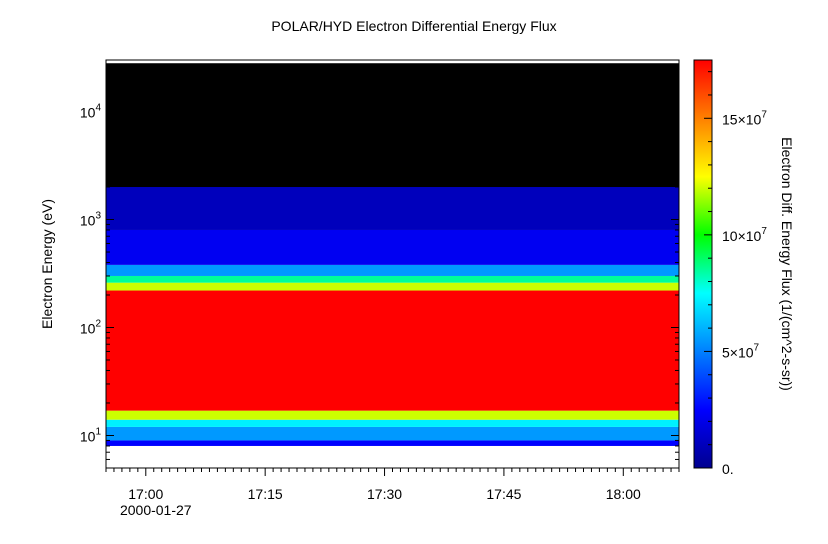 The height and width of the screenshot is (544, 828). What do you see at coordinates (735, 274) in the screenshot?
I see `colorbar-ticks: 0. 5×10⁷ 10×107 15×107` at bounding box center [735, 274].